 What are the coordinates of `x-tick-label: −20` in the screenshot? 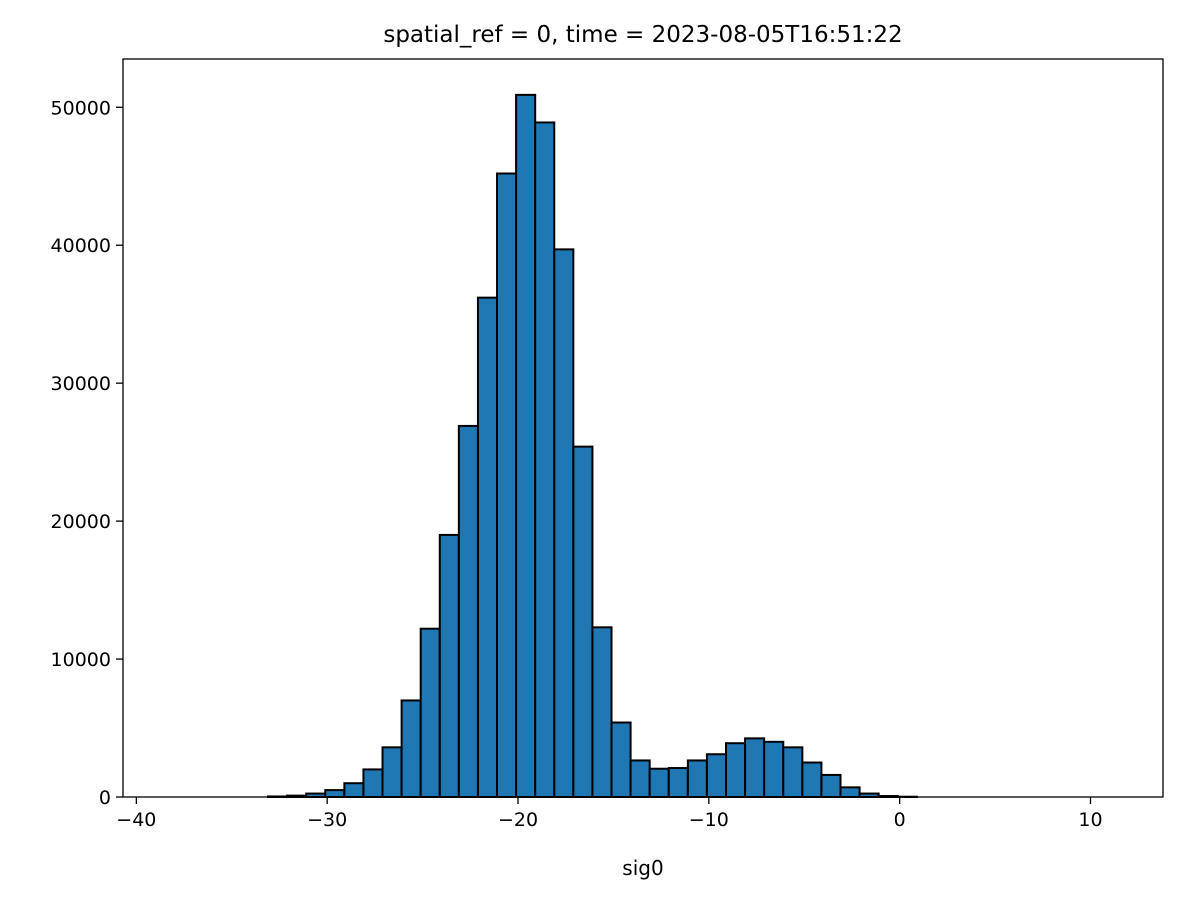 It's located at (518, 820).